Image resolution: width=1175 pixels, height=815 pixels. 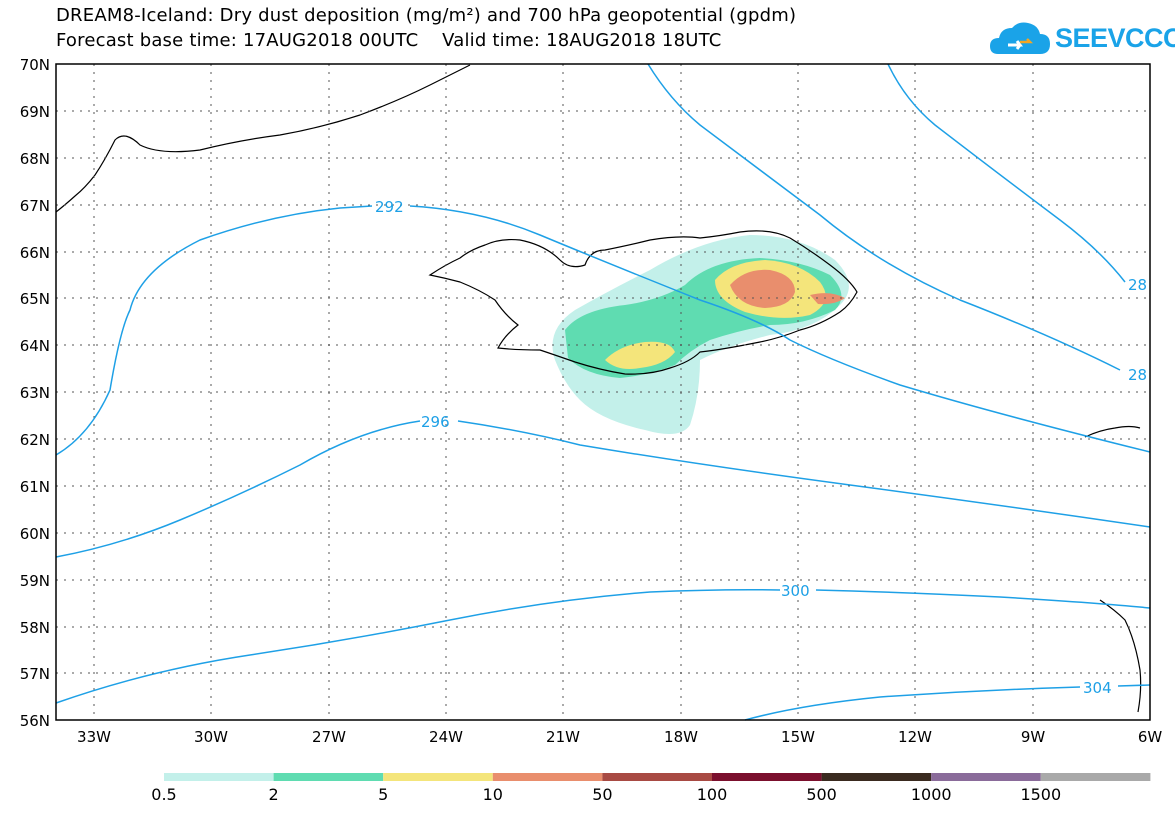 I want to click on svg-text: 57N, so click(x=35, y=674).